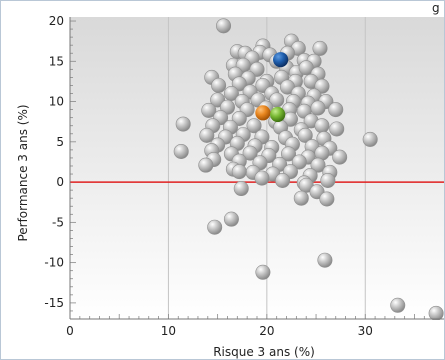 The image size is (445, 360). Describe the element at coordinates (54, 303) in the screenshot. I see `y-tick-label: -15` at that location.